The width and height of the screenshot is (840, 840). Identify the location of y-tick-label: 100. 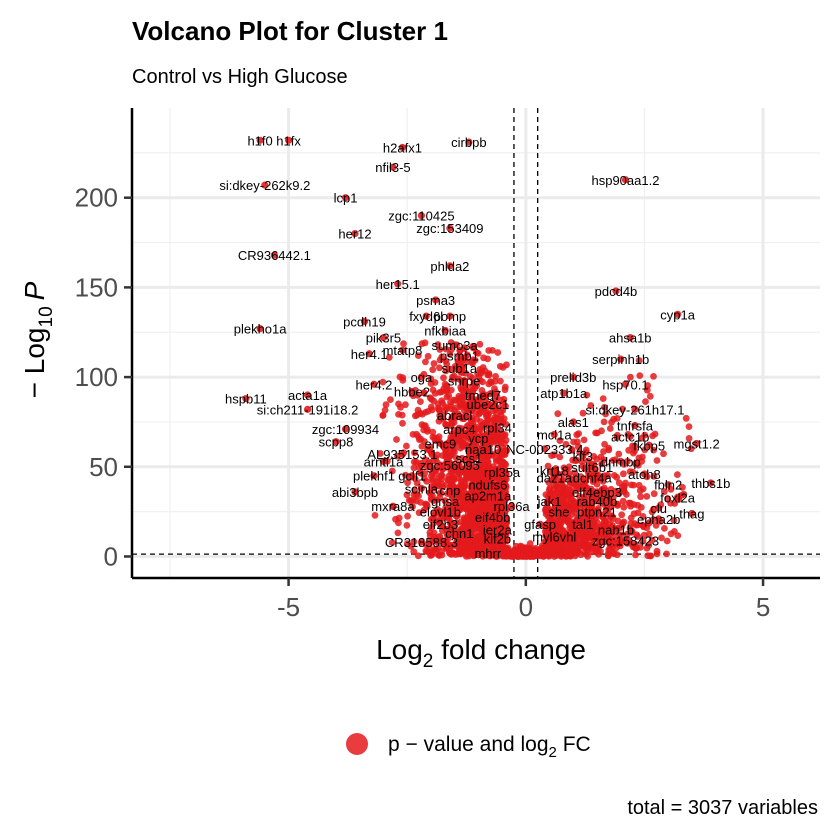
(96, 377).